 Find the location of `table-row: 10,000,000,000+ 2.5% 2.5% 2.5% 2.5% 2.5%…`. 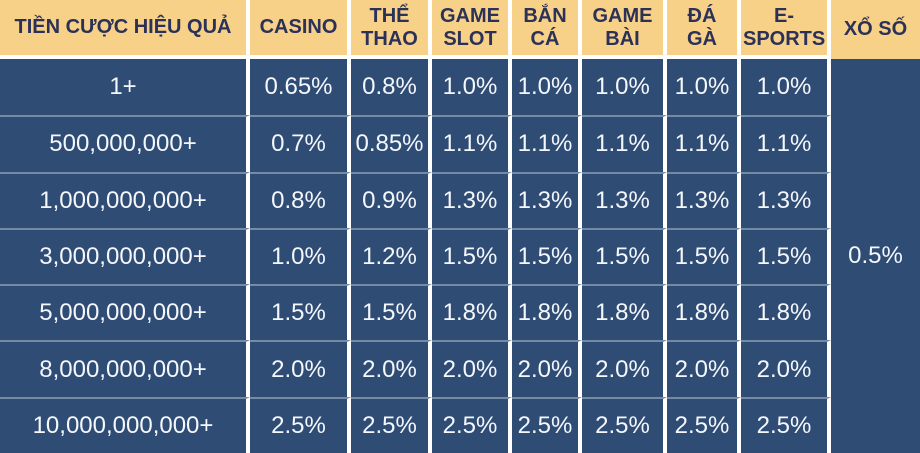

table-row: 10,000,000,000+ 2.5% 2.5% 2.5% 2.5% 2.5%… is located at coordinates (460, 424).